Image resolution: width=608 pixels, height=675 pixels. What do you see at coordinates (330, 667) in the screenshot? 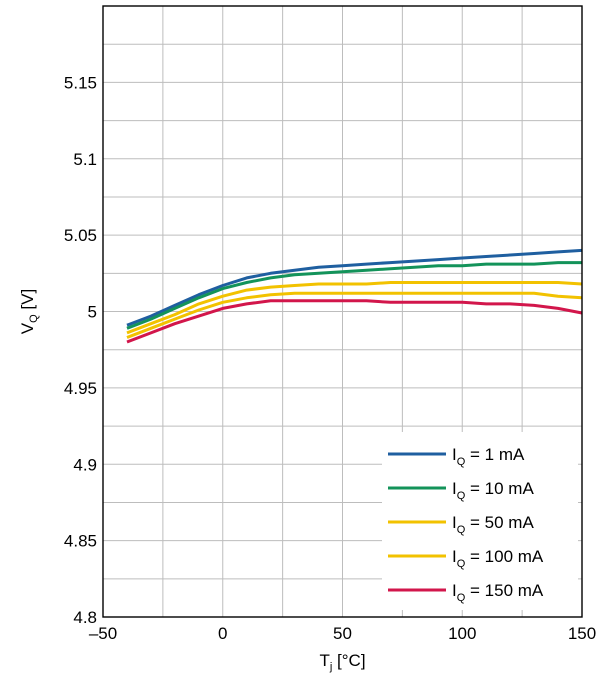
I see `x-axis-label-sub: j` at bounding box center [330, 667].